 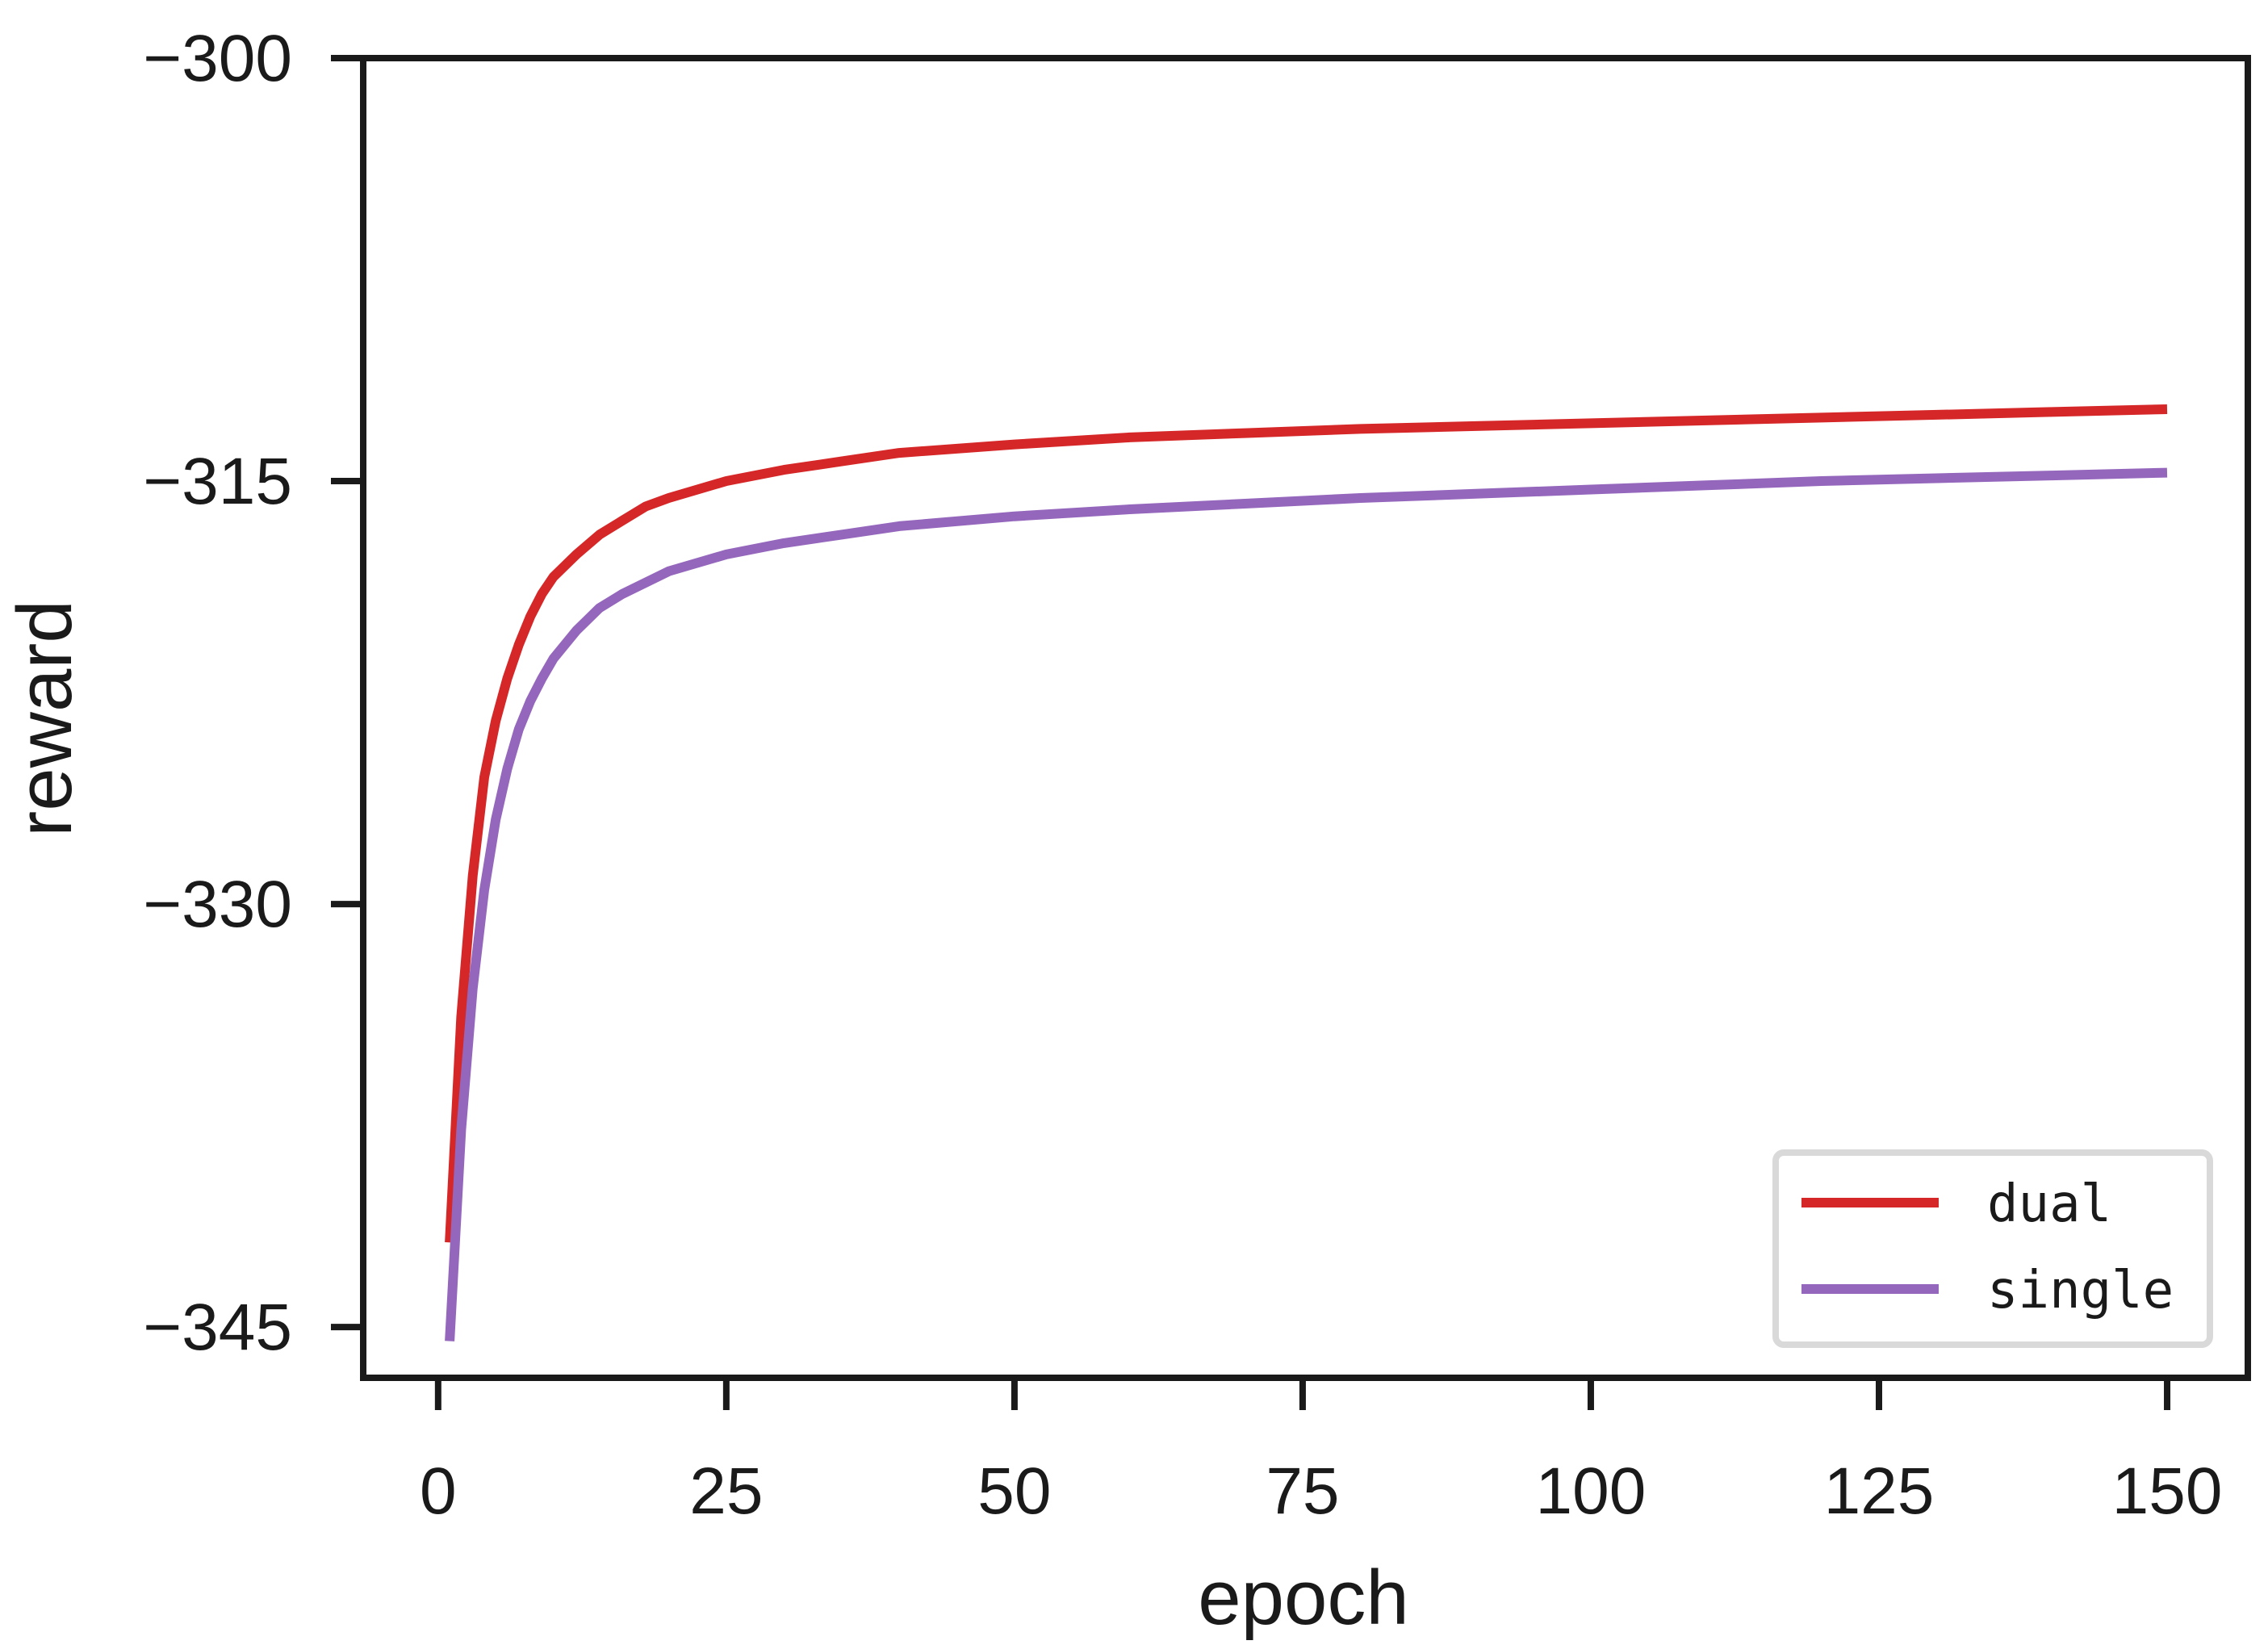 I want to click on x-axis-ticks: 0 25 50 75 100 125 150, so click(x=1321, y=1453).